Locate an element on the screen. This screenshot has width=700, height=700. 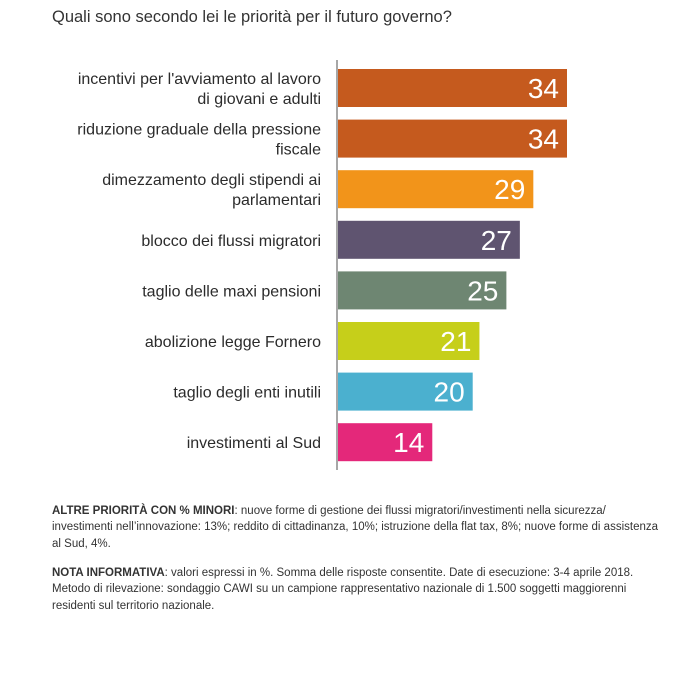
category-label-1-line-0: riduzione graduale della pressione is located at coordinates (199, 130).